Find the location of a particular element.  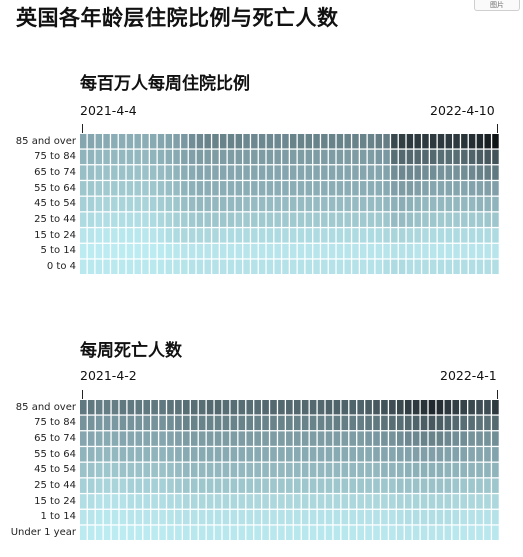

row-label: 45 to 54 is located at coordinates (55, 204).